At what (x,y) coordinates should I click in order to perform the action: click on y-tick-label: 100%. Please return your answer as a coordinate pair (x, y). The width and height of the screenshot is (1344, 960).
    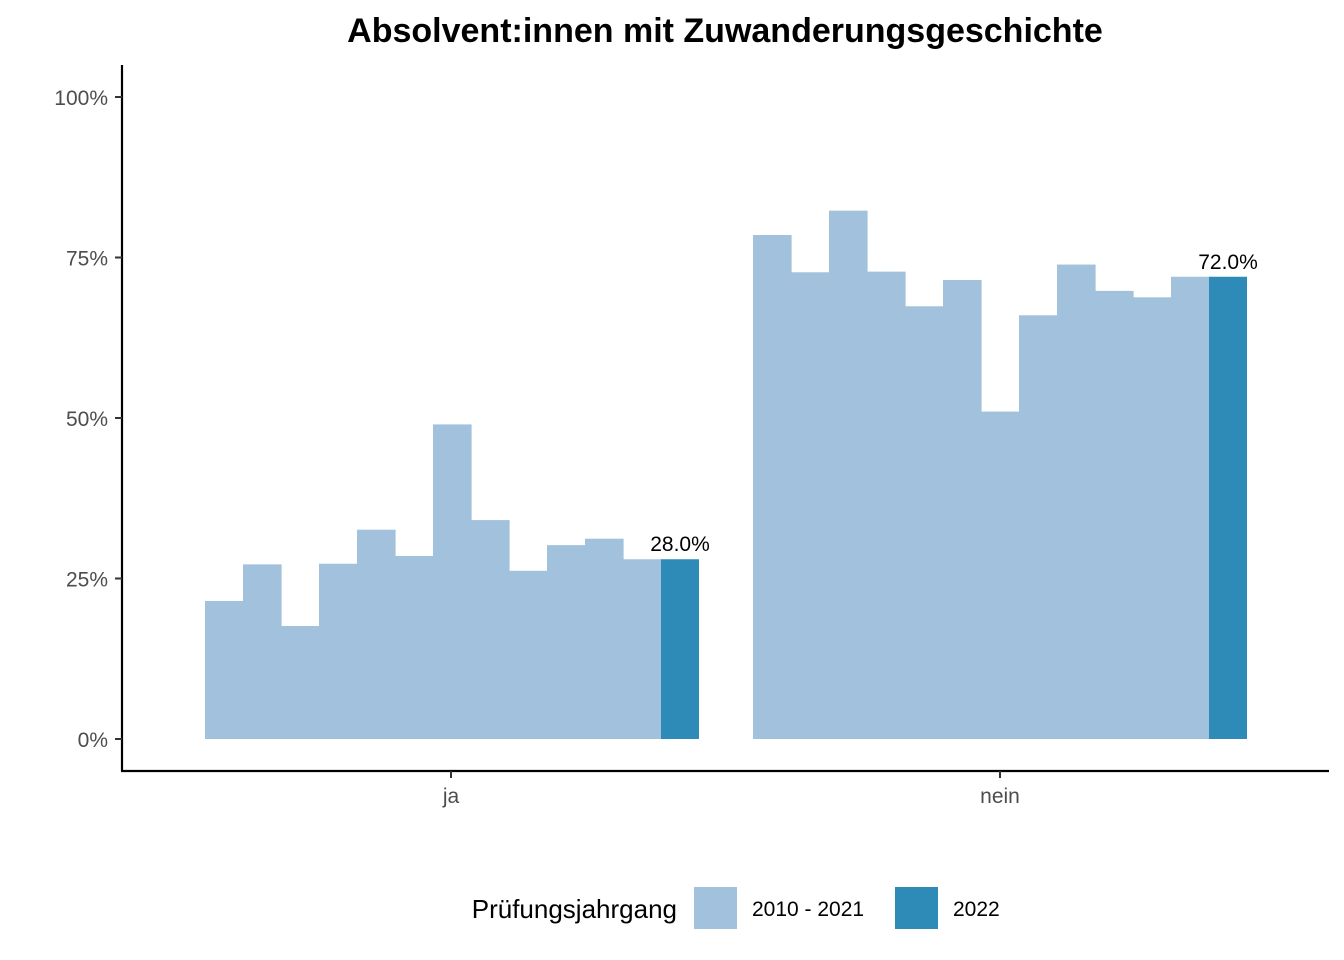
    Looking at the image, I should click on (81, 98).